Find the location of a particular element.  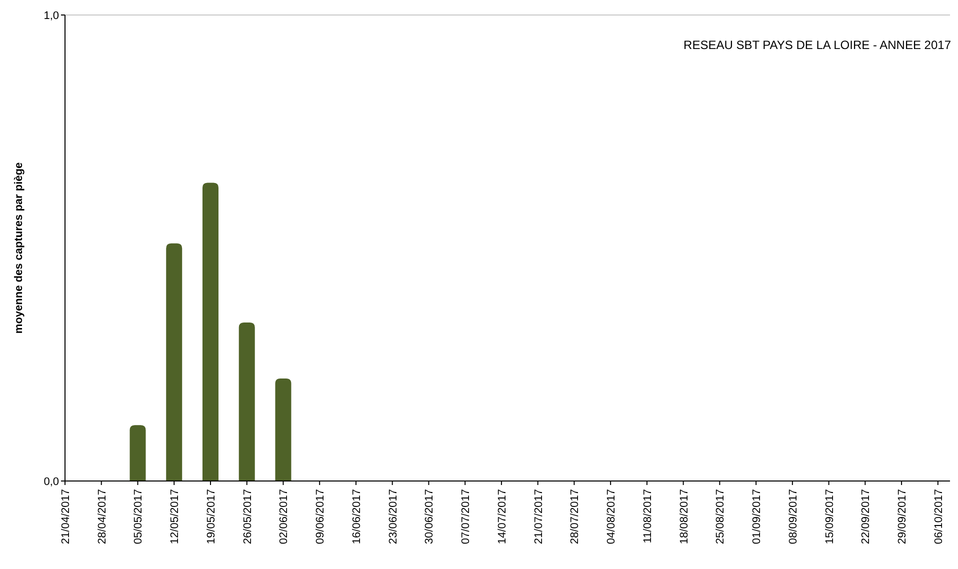

x-tick-label: 12/05/2017 is located at coordinates (175, 516).